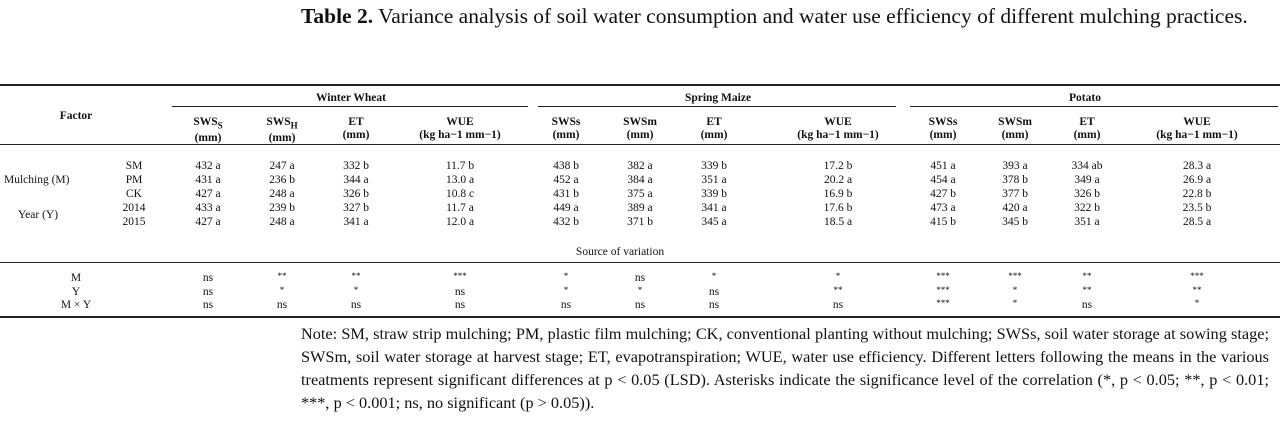 The height and width of the screenshot is (440, 1280). I want to click on table-cell: 432 b, so click(566, 222).